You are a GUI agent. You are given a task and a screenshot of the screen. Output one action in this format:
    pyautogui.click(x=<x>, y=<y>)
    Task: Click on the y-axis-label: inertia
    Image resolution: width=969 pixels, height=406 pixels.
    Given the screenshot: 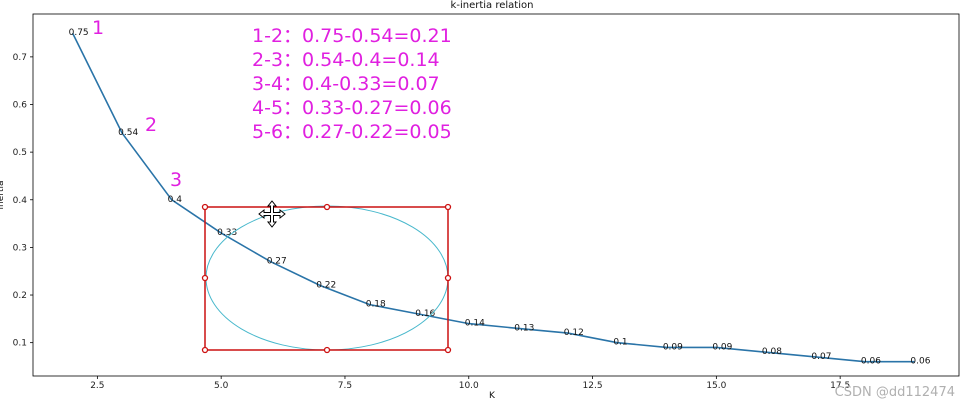 What is the action you would take?
    pyautogui.click(x=3, y=195)
    